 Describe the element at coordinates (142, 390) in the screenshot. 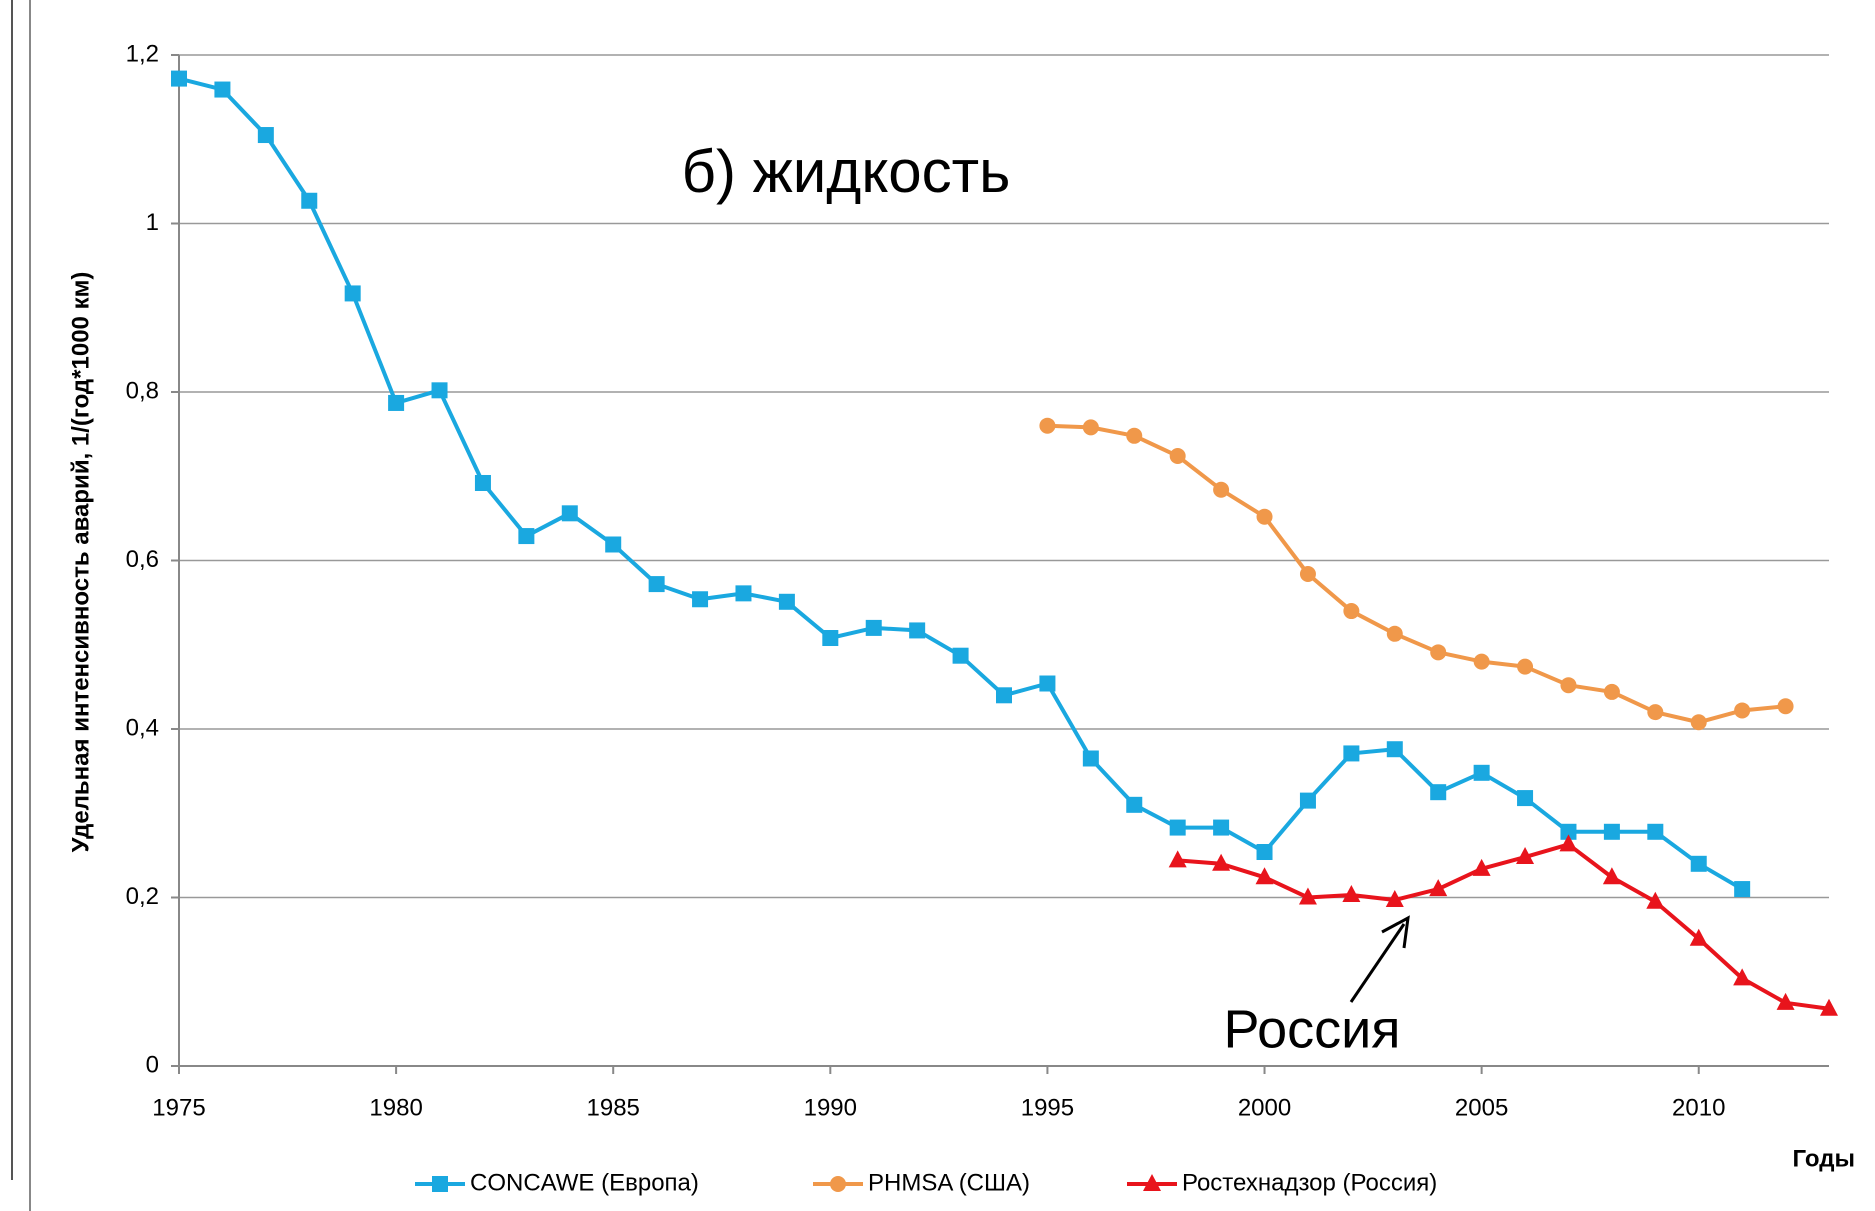

I see `y-tick-label: 0,8` at that location.